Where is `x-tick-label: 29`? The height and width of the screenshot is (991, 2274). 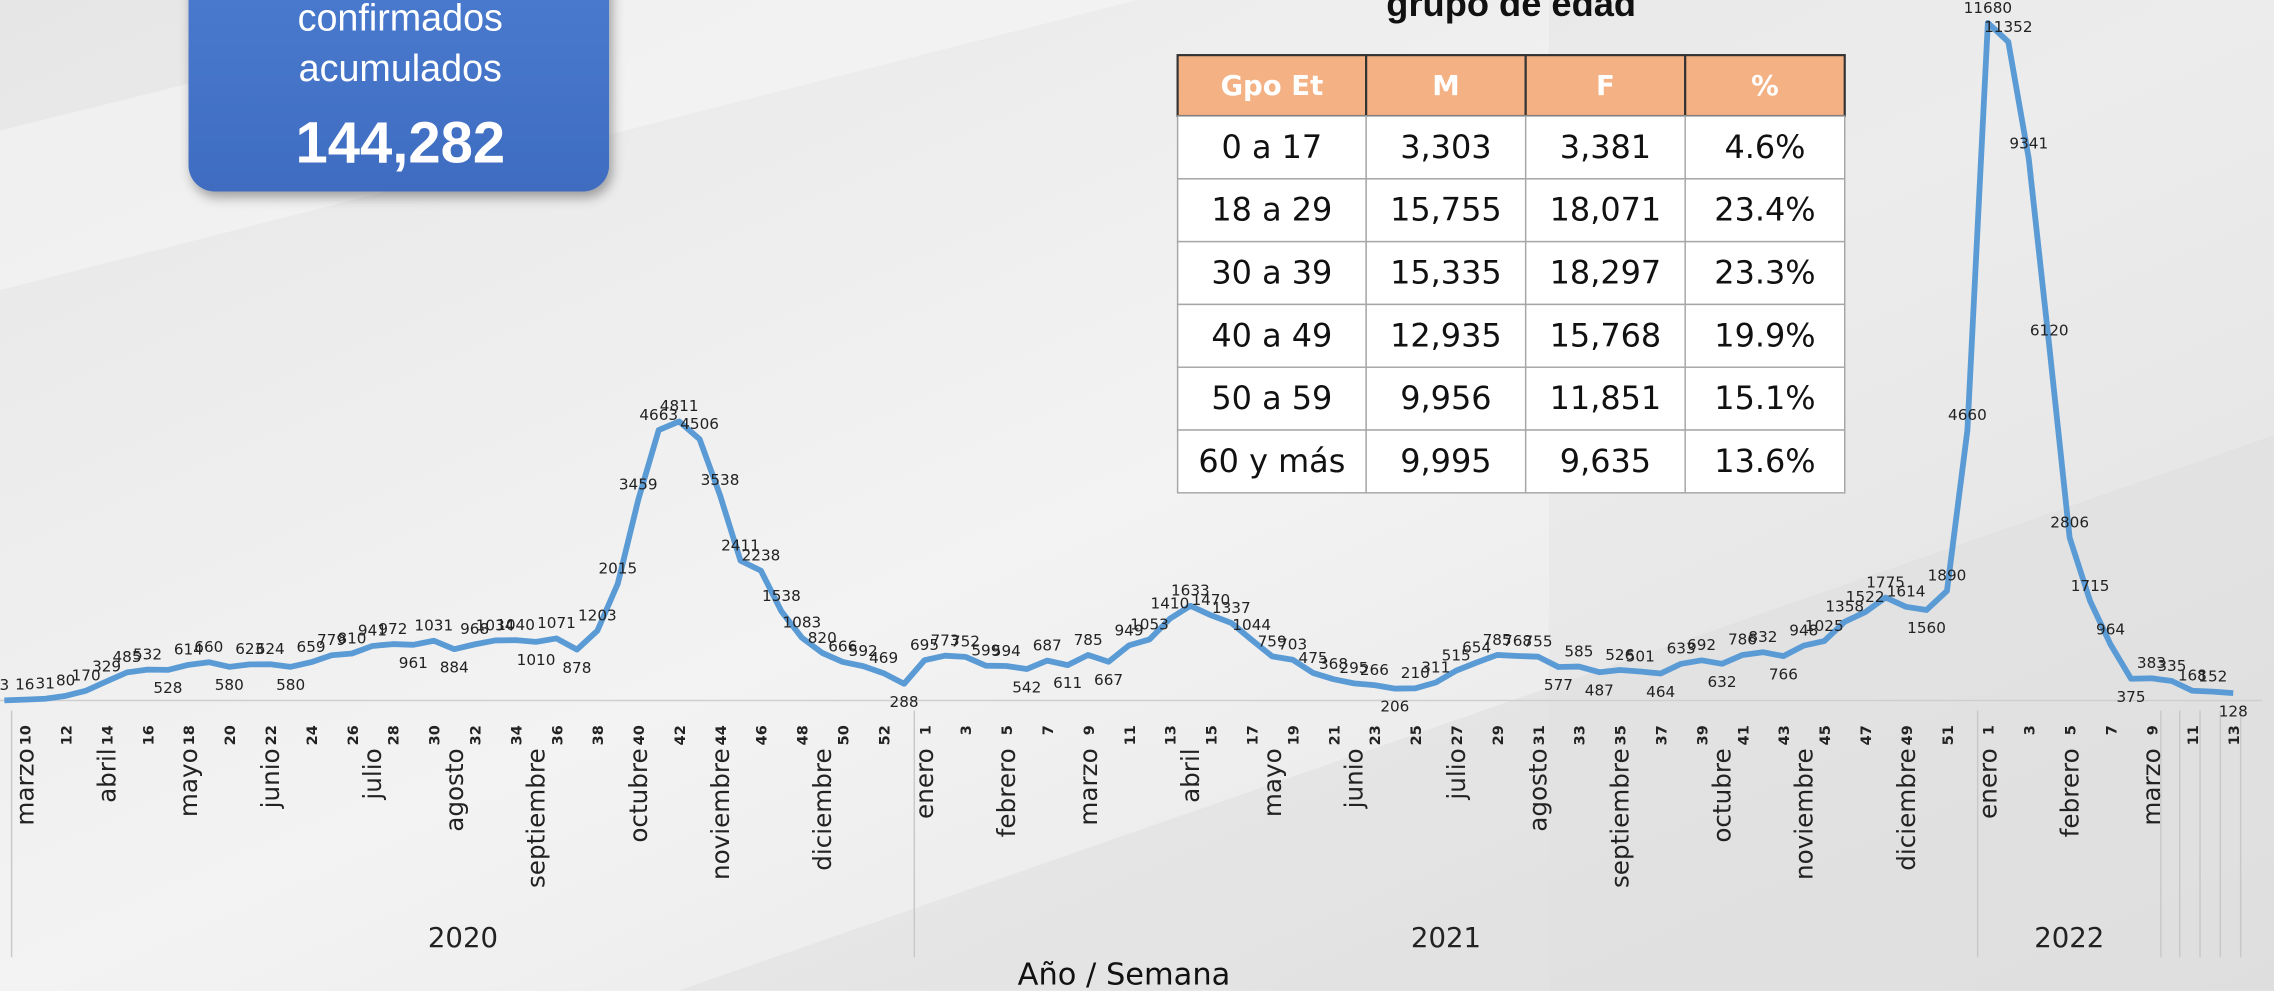 x-tick-label: 29 is located at coordinates (1499, 735).